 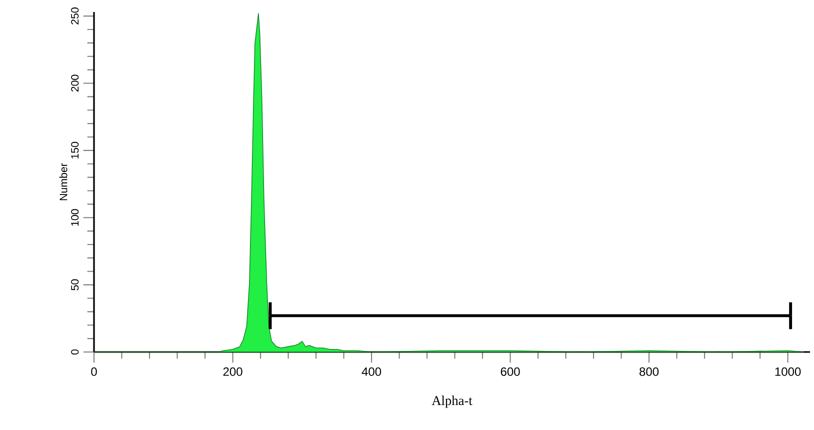 I want to click on x-axis-title: Alpha-t, so click(x=452, y=402).